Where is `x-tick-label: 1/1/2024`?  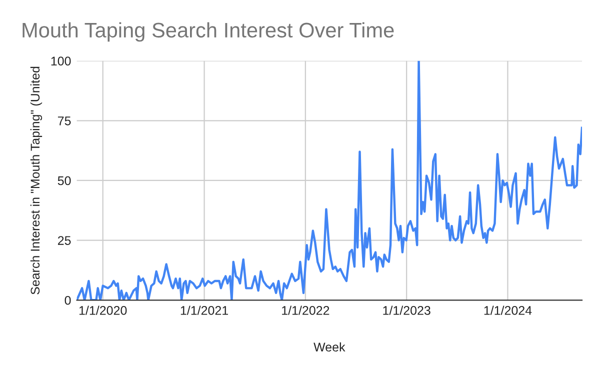 x-tick-label: 1/1/2024 is located at coordinates (508, 310).